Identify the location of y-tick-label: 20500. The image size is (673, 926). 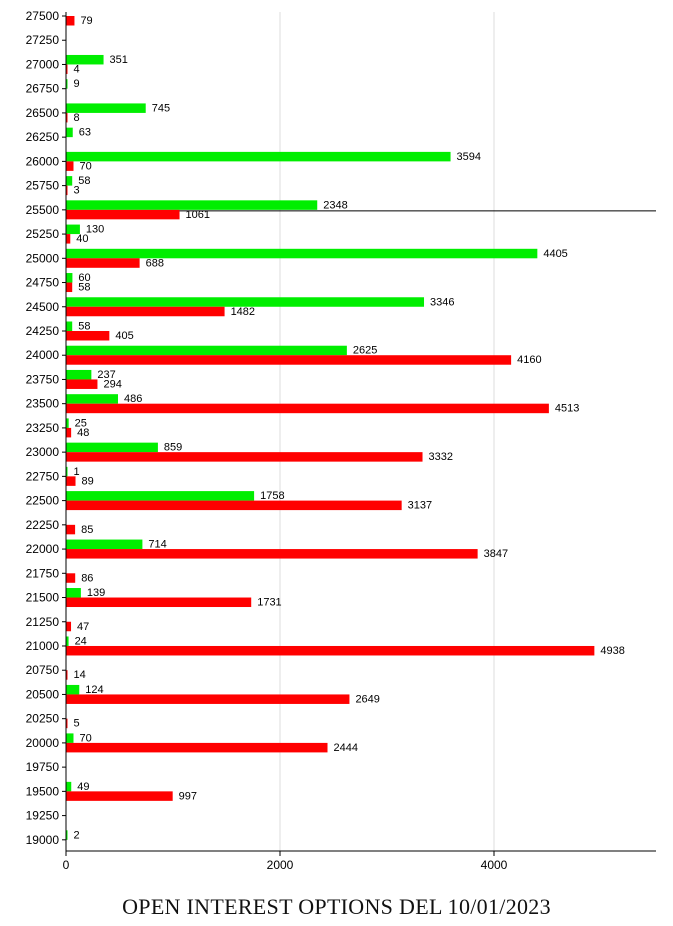
(43, 694).